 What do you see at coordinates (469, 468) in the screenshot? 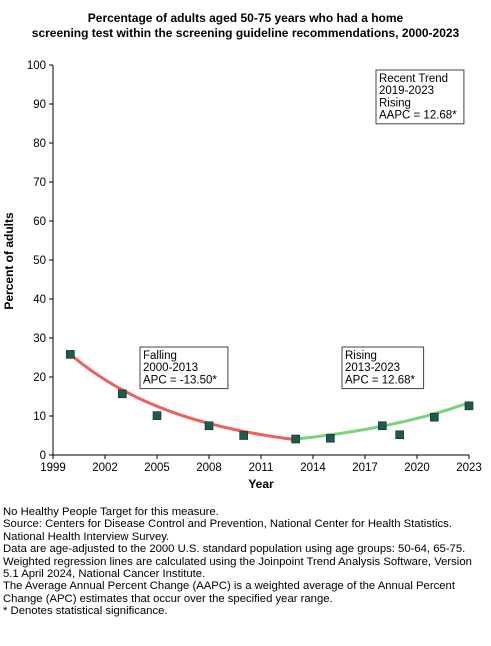
I see `x-tick-label: 2023` at bounding box center [469, 468].